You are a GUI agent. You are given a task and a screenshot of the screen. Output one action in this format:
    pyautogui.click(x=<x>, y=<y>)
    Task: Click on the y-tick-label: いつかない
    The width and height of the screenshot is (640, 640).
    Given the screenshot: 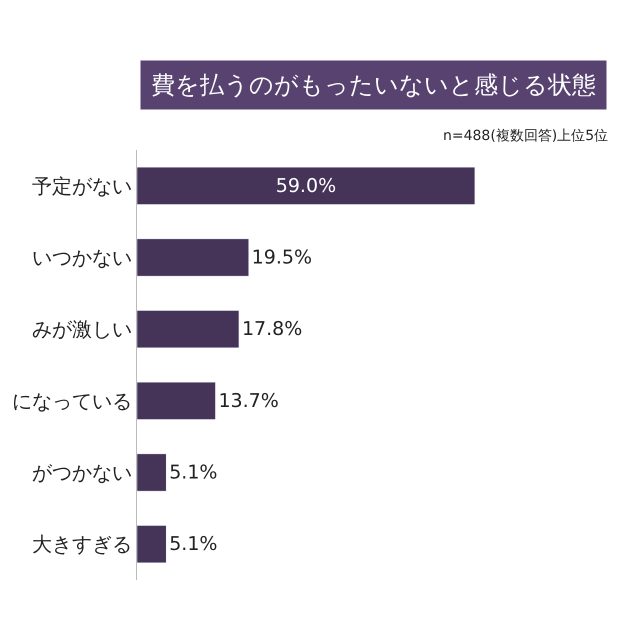 What is the action you would take?
    pyautogui.click(x=82, y=258)
    